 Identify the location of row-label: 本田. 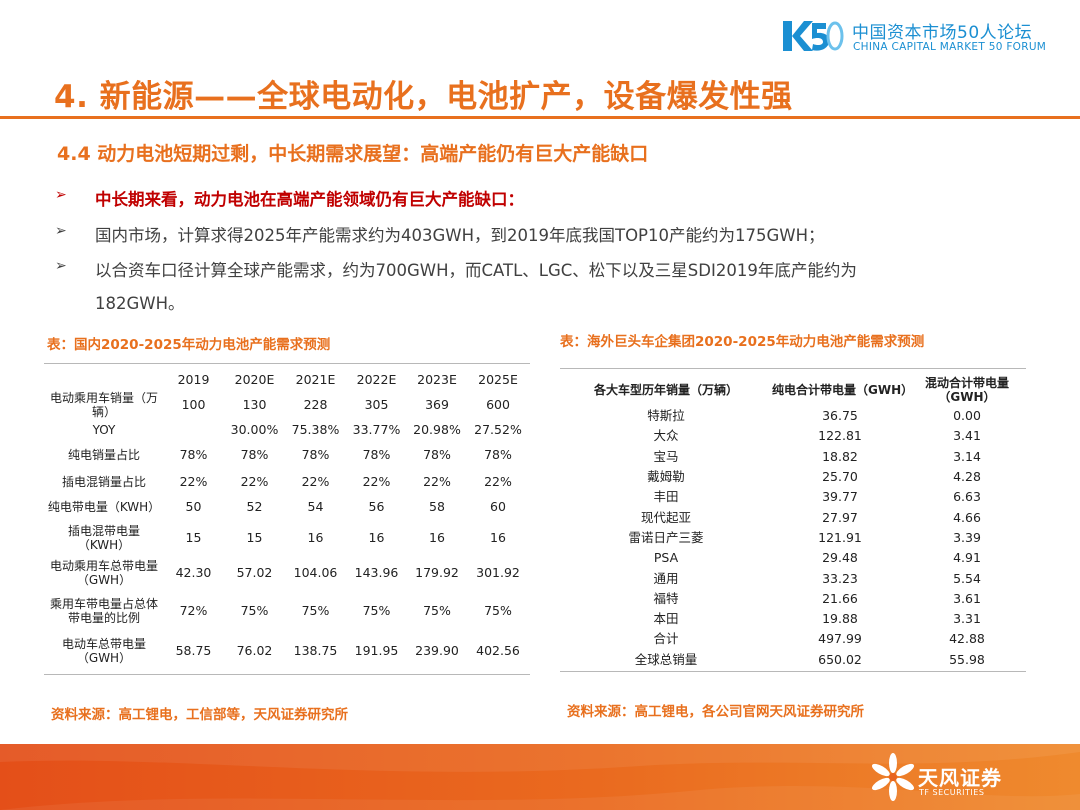
(666, 619).